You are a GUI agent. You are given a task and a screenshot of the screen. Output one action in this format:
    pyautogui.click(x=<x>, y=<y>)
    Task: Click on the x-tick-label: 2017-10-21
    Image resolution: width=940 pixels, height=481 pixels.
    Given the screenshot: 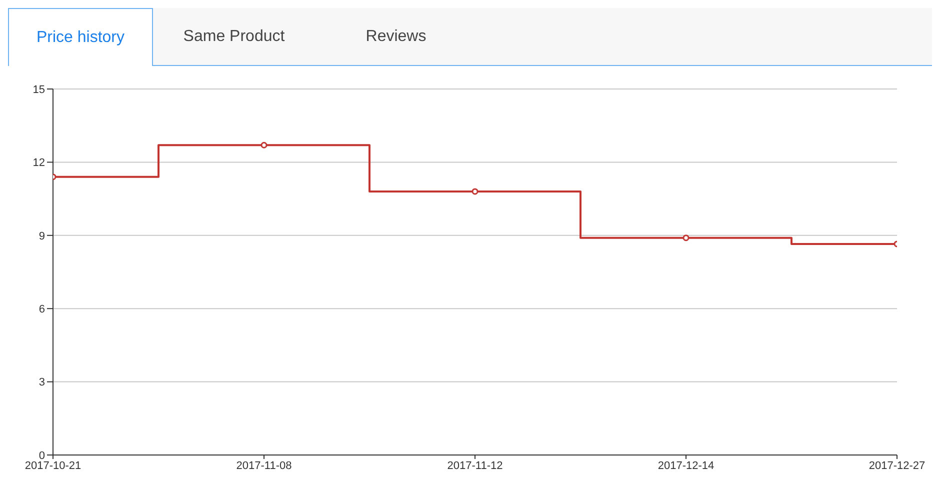 What is the action you would take?
    pyautogui.click(x=53, y=466)
    